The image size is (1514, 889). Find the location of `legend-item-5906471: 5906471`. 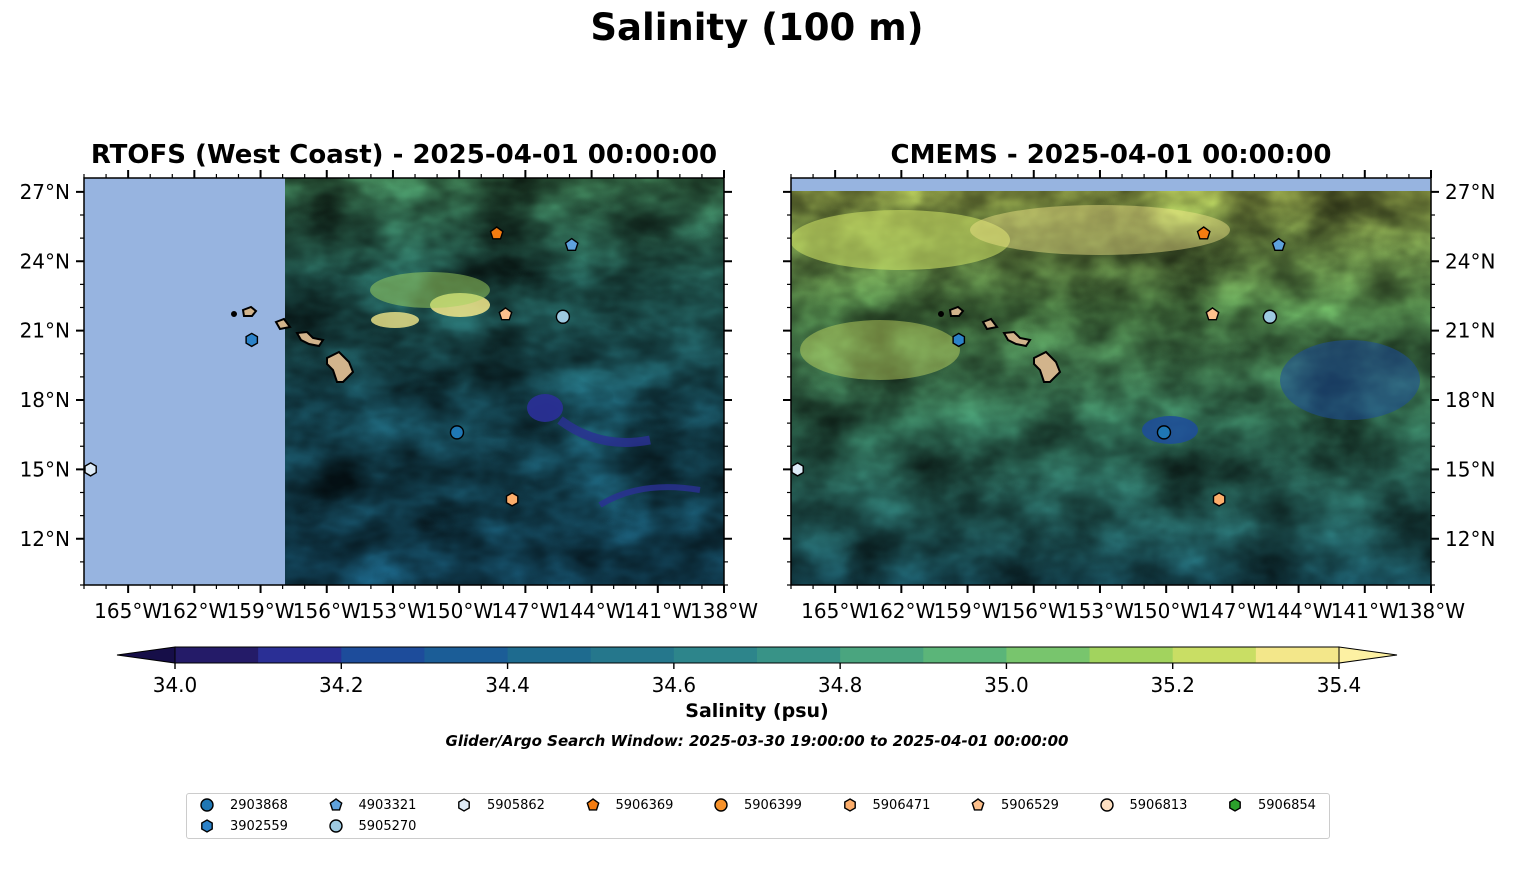

legend-item-5906471: 5906471 is located at coordinates (886, 805).